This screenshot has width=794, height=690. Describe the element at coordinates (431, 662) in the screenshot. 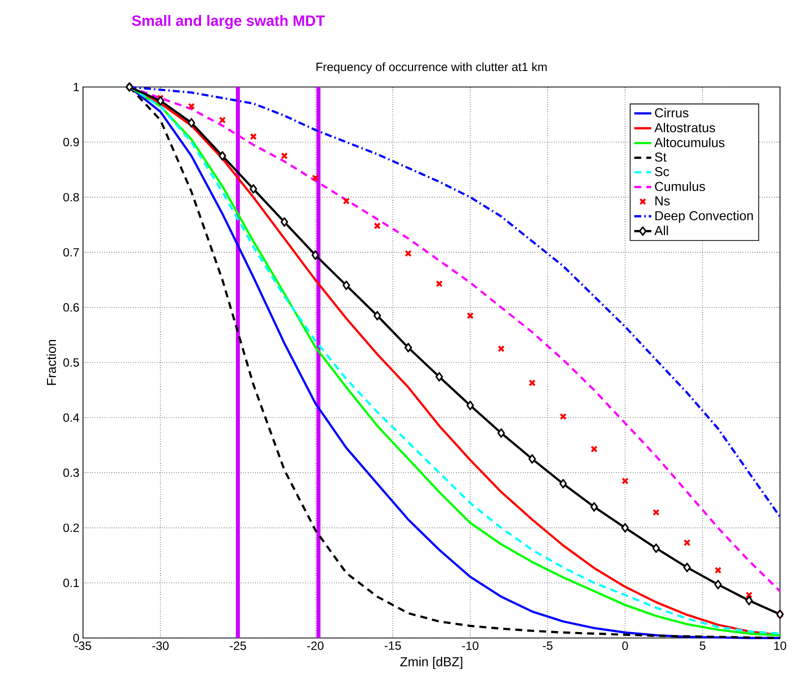

I see `x-axis-title: Zmin [dBZ]` at that location.